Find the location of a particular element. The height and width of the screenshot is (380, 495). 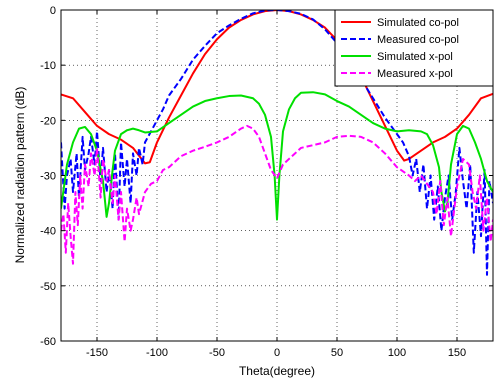

x-tick-label: 150 is located at coordinates (457, 353).